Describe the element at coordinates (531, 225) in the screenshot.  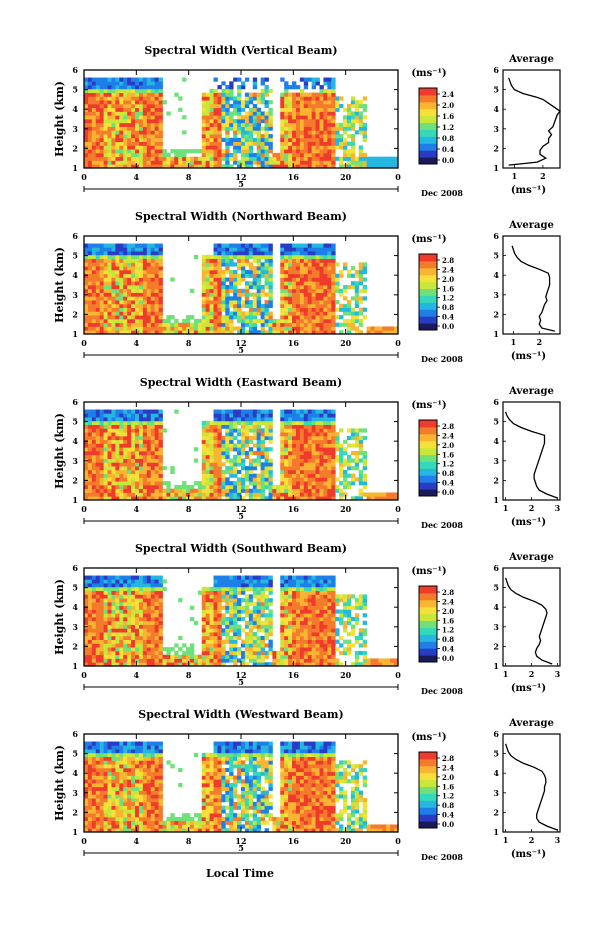
I see `average-title: Average` at that location.